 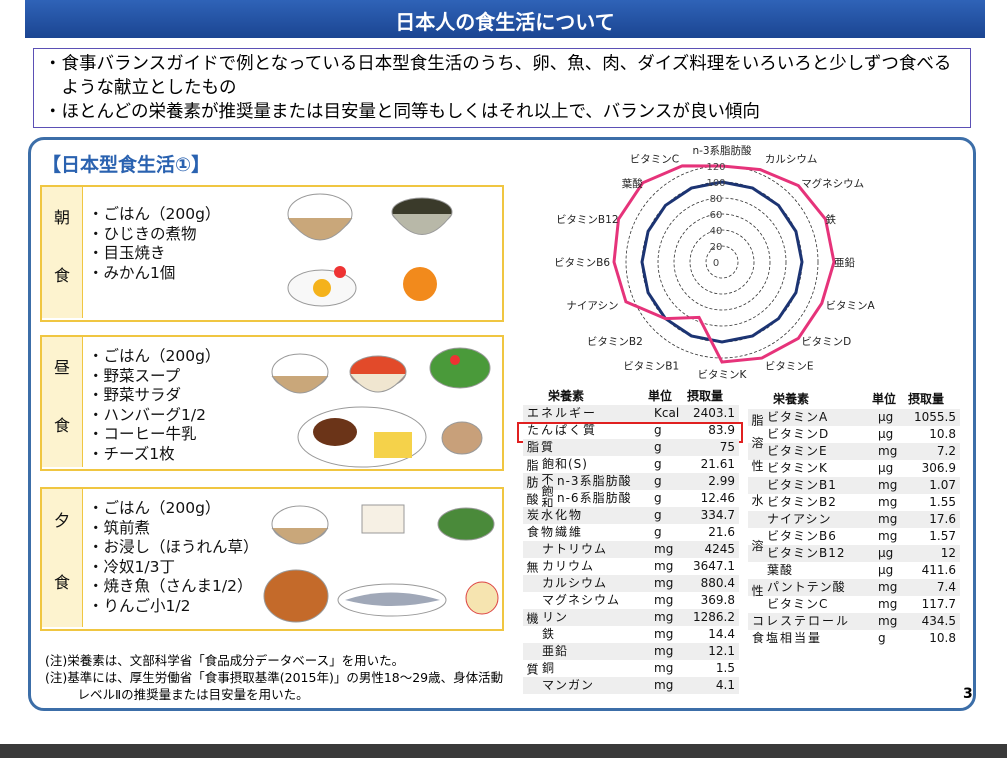 I want to click on table-header: 単位, so click(x=884, y=399).